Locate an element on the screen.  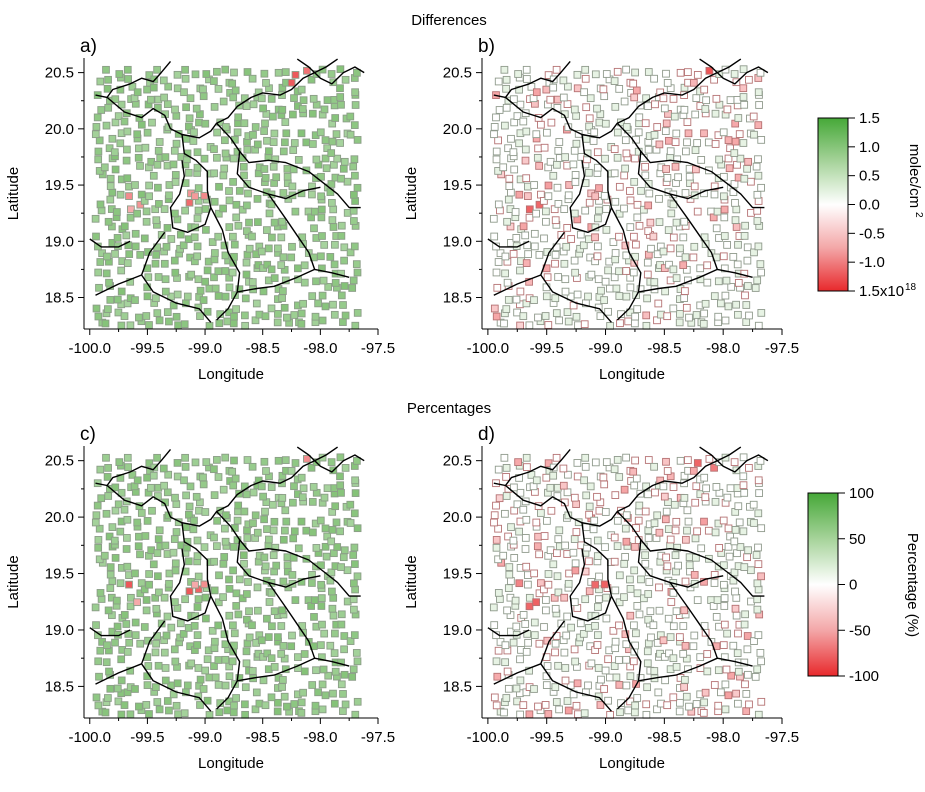
x-axis-title: Longitude is located at coordinates (231, 763).